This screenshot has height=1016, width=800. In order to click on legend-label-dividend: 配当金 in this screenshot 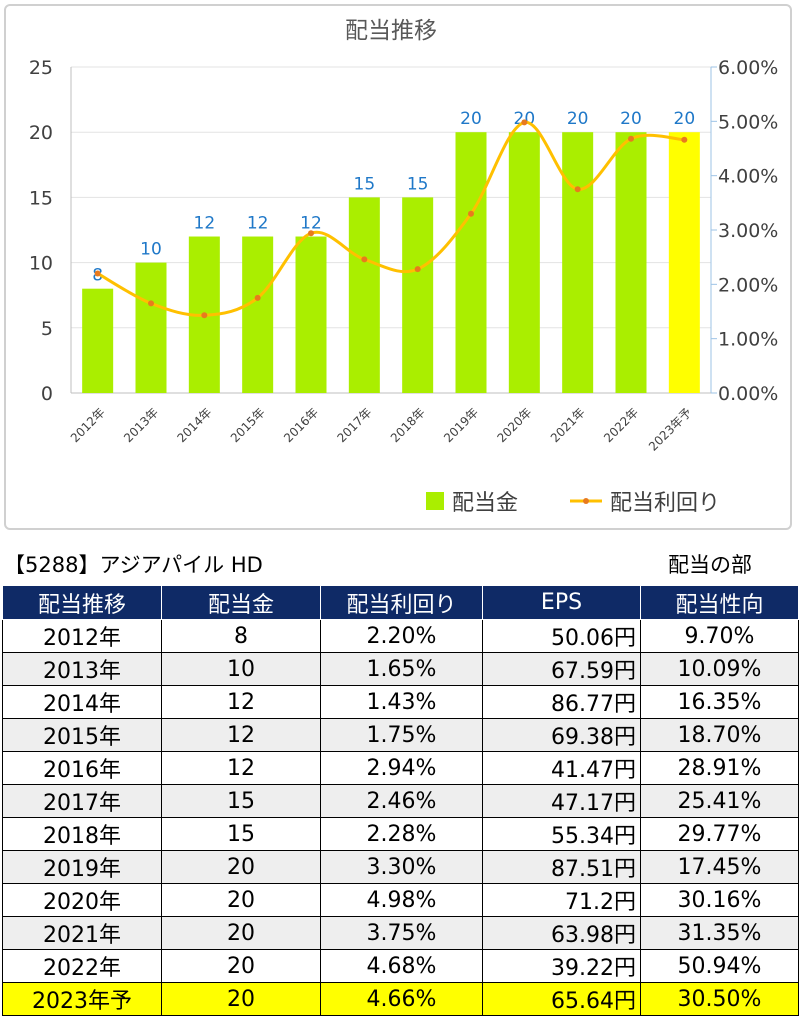, I will do `click(485, 503)`.